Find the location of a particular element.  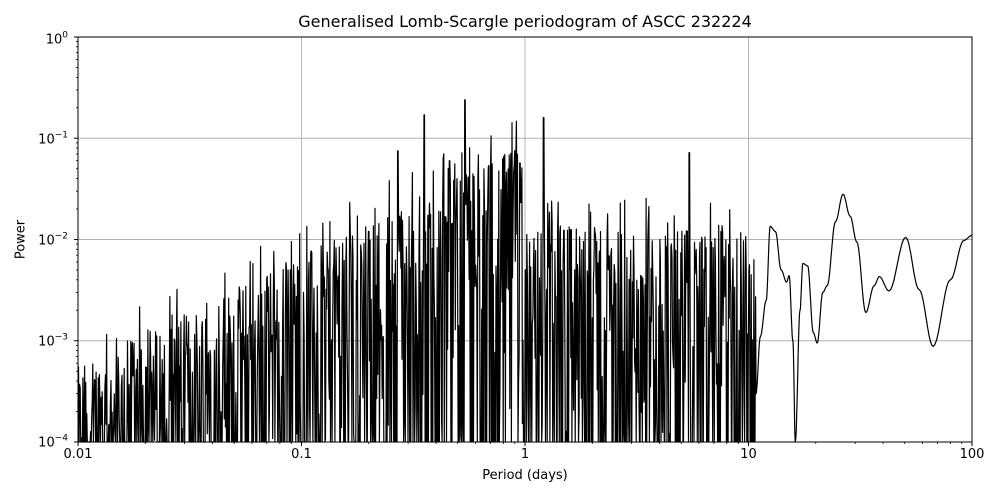

x-tick-label: 0.01 is located at coordinates (78, 454).